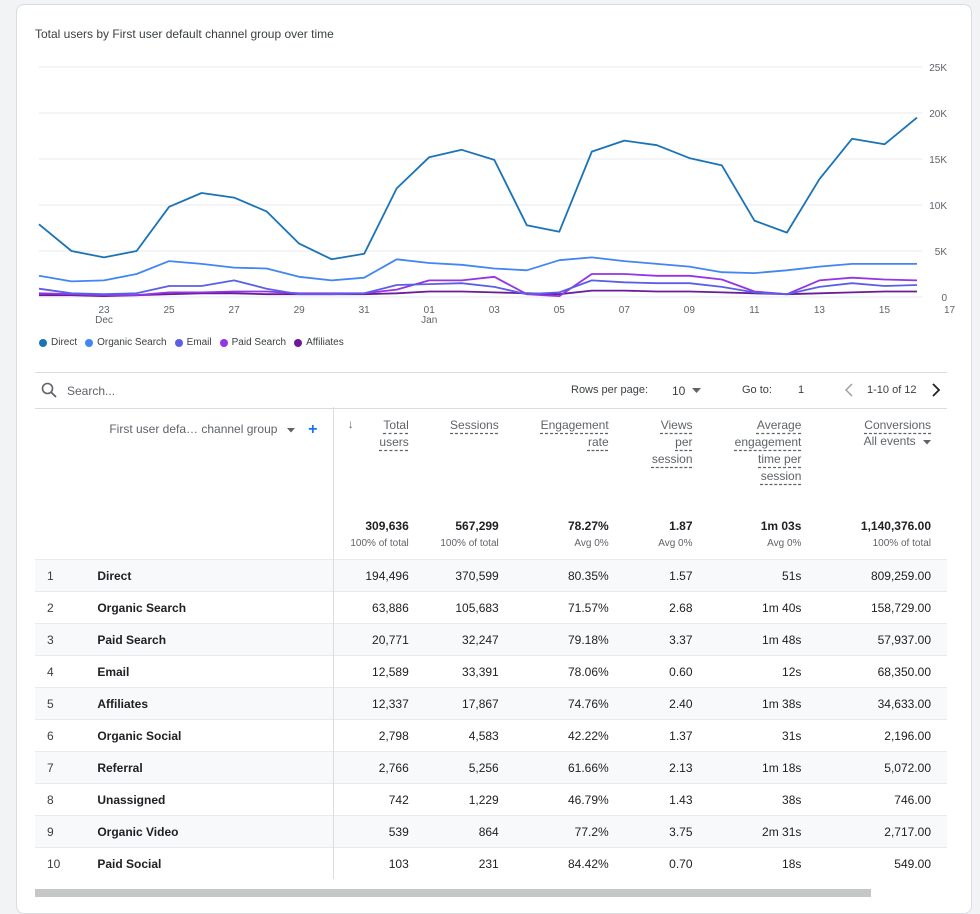 This screenshot has width=980, height=914. What do you see at coordinates (394, 433) in the screenshot?
I see `header-label-0: Total users` at bounding box center [394, 433].